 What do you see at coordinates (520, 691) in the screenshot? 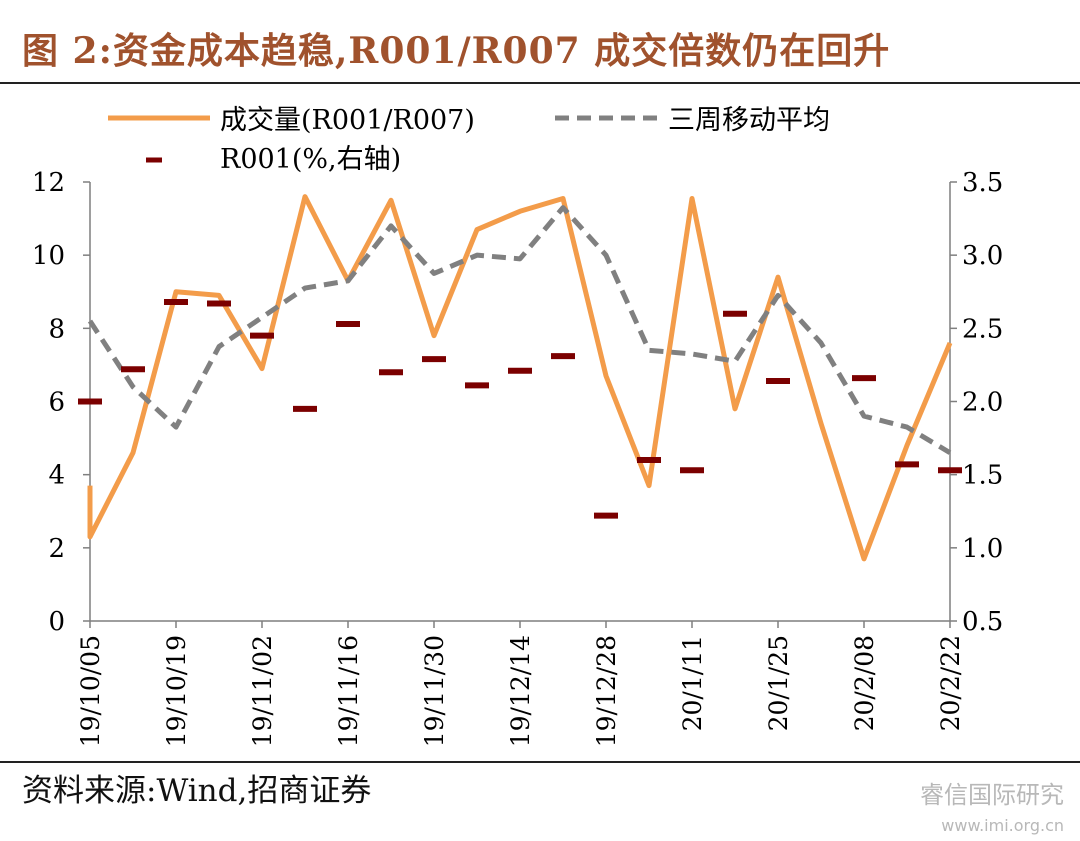
I see `x-tick-label: 19/12/14` at bounding box center [520, 691].